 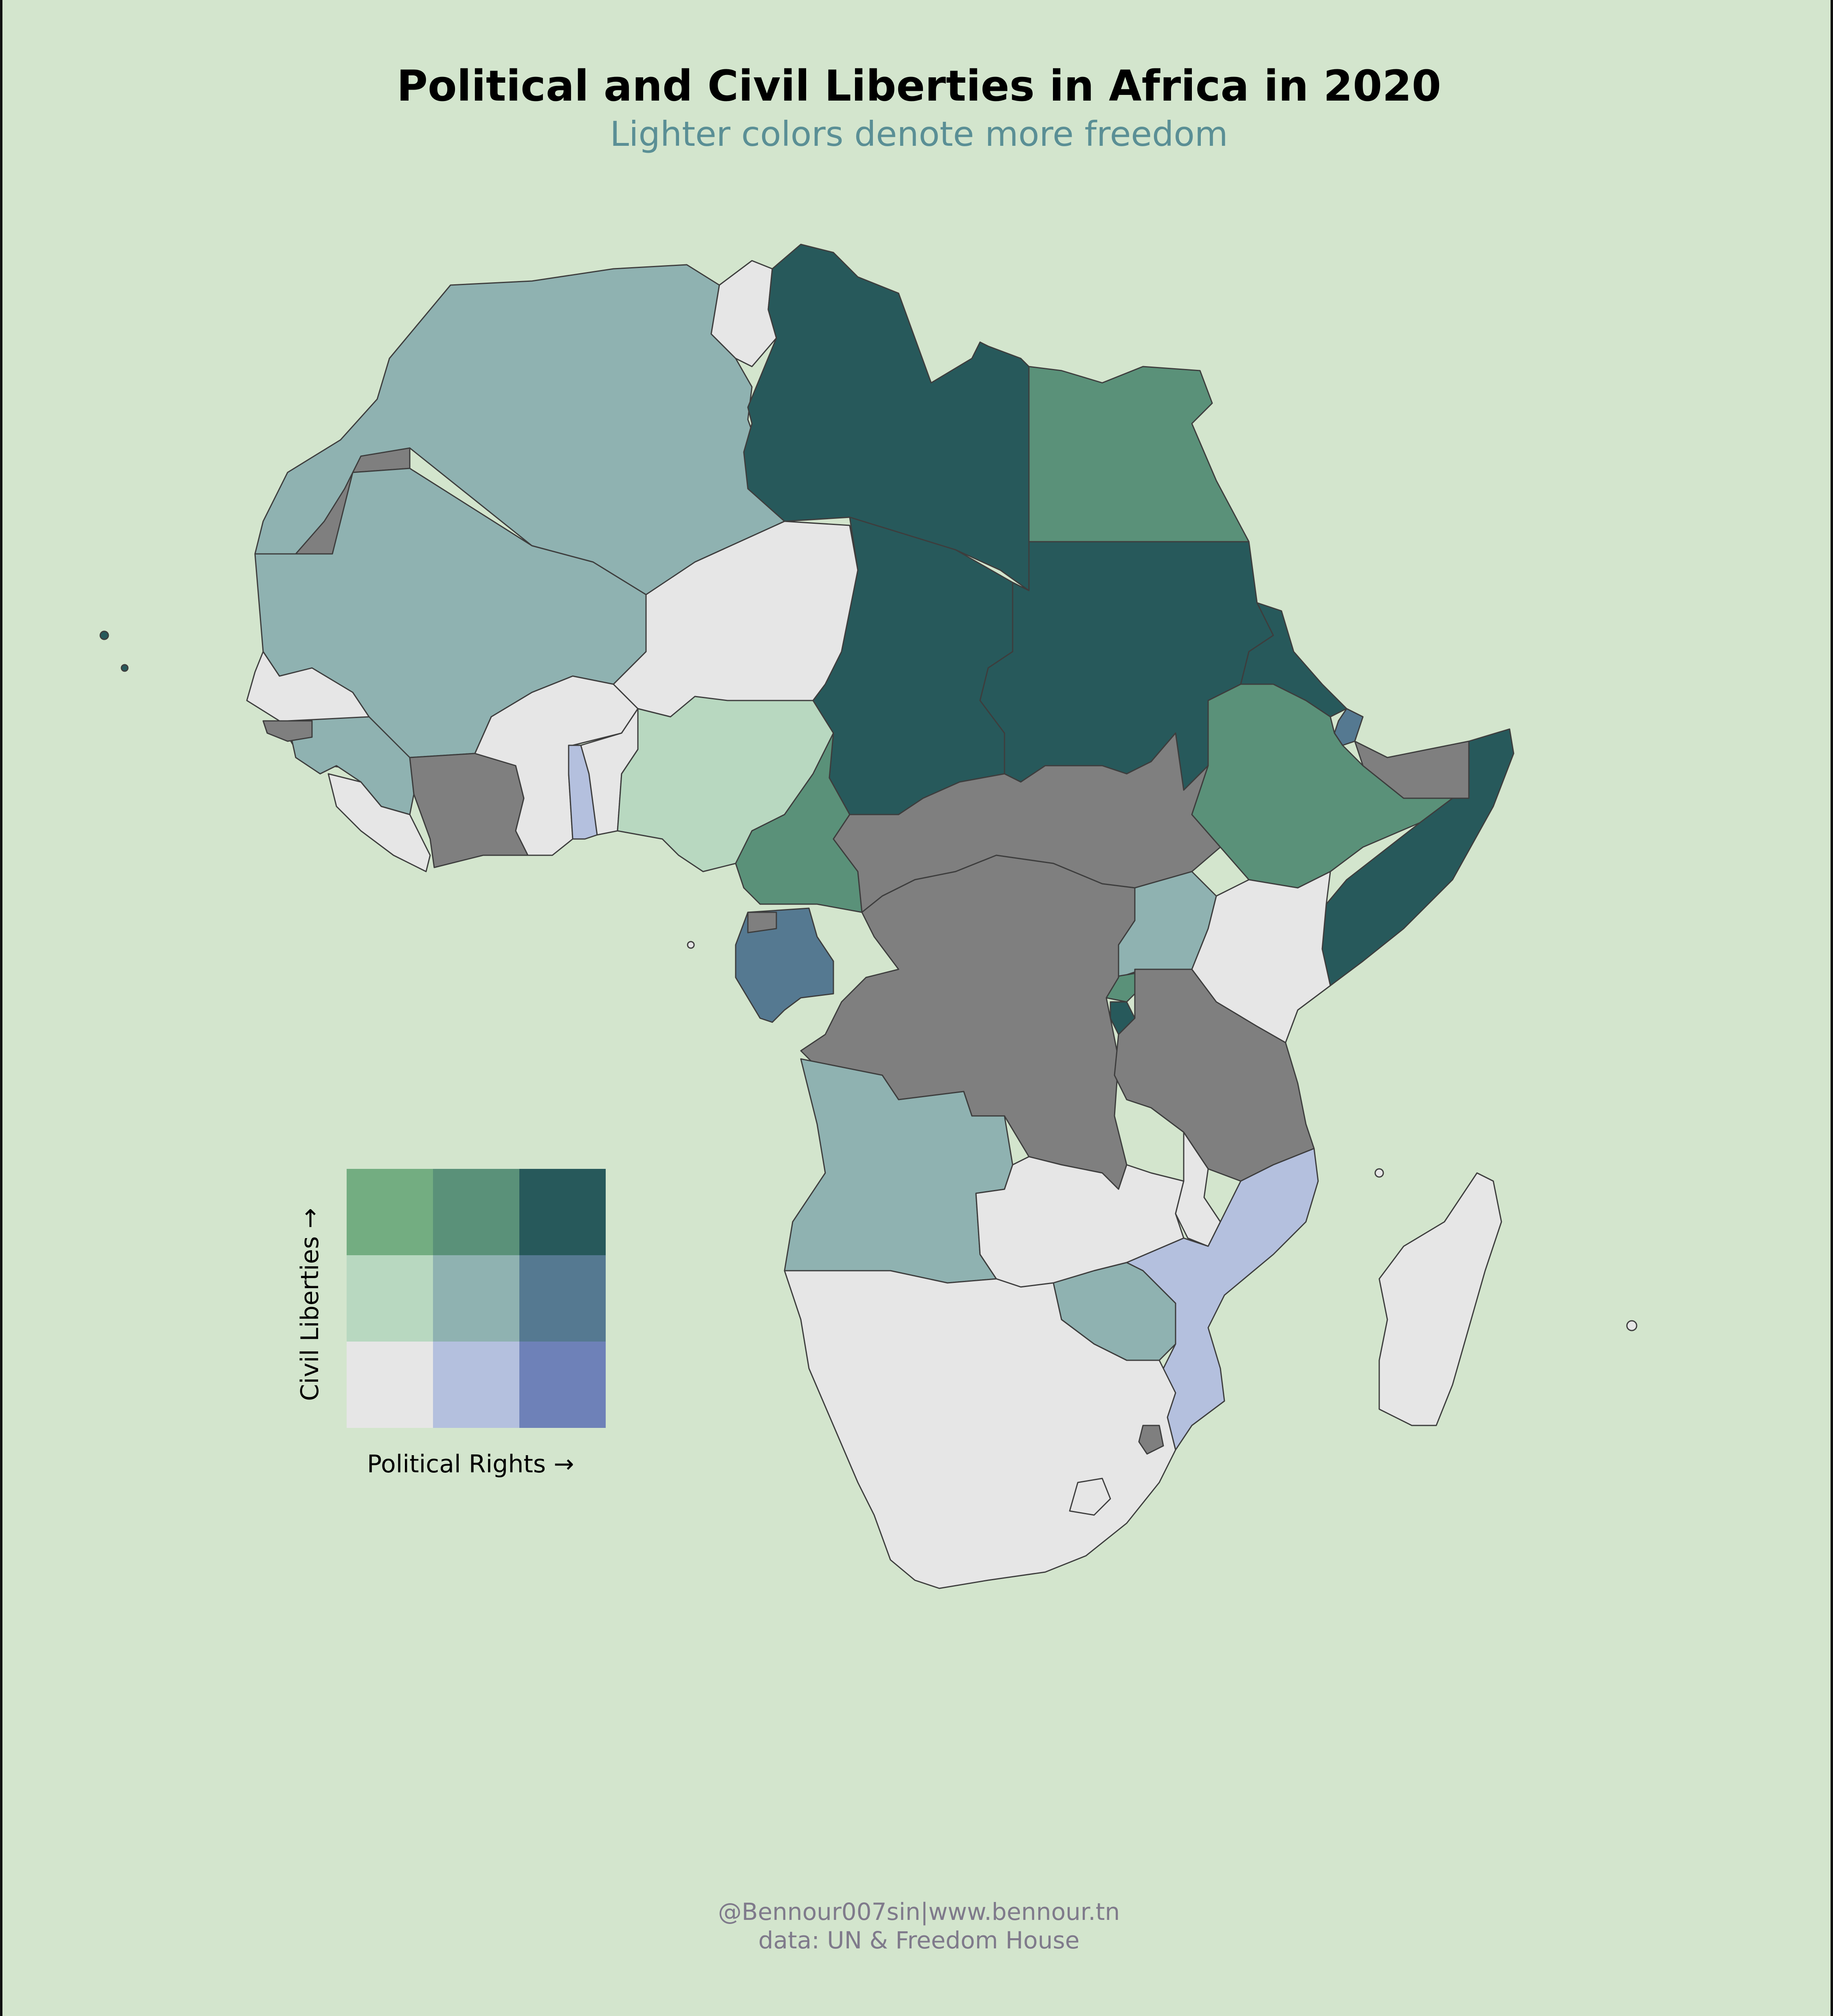 What do you see at coordinates (1631, 1325) in the screenshot?
I see `island-mauritius` at bounding box center [1631, 1325].